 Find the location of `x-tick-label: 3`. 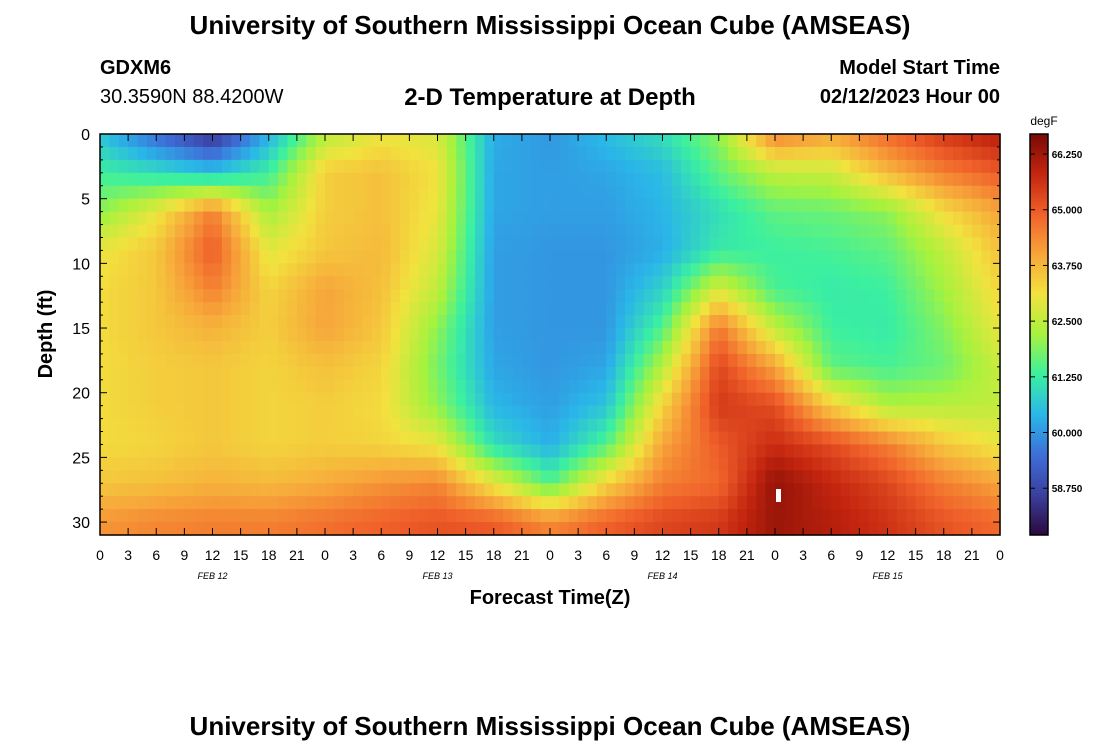

x-tick-label: 3 is located at coordinates (128, 555).